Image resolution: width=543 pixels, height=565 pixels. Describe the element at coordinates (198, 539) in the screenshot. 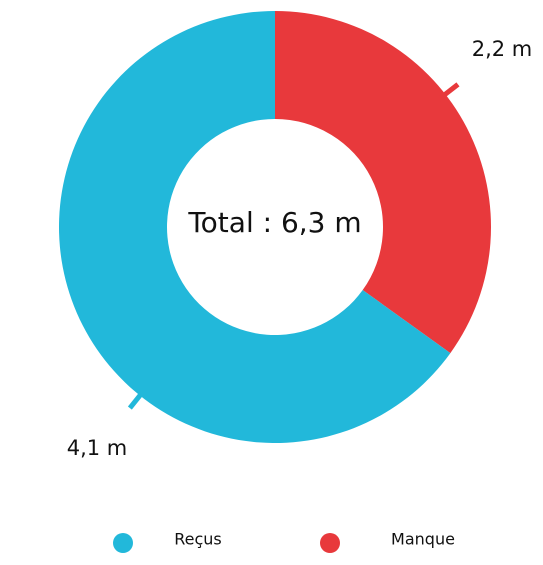

I see `legend-label: Reçus` at that location.